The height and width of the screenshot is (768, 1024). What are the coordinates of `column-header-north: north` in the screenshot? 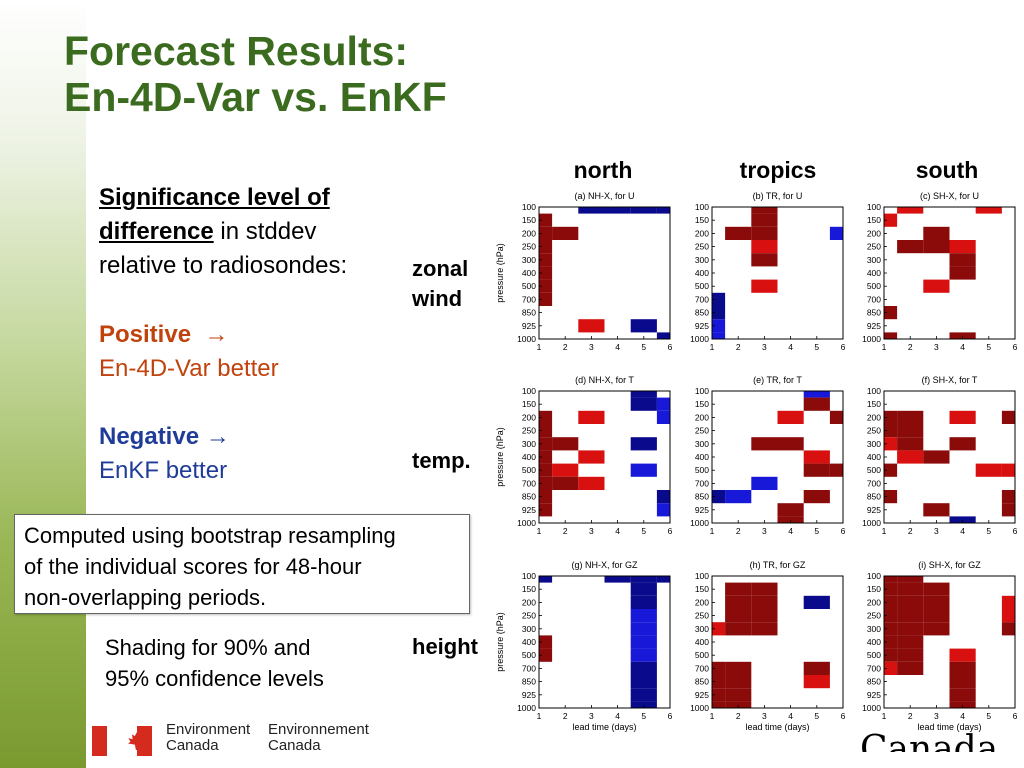 It's located at (603, 170).